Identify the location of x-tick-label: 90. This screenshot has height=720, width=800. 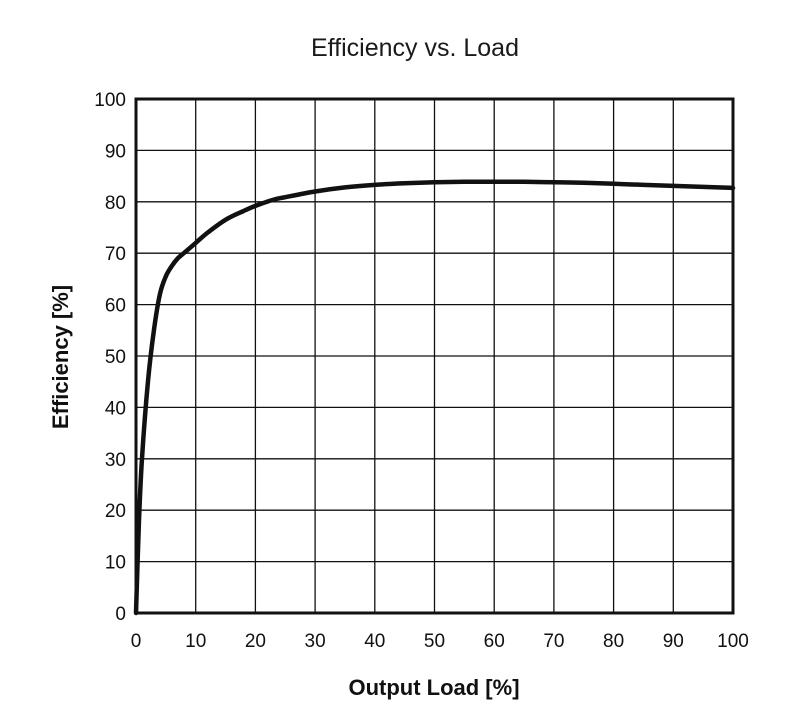
(673, 641).